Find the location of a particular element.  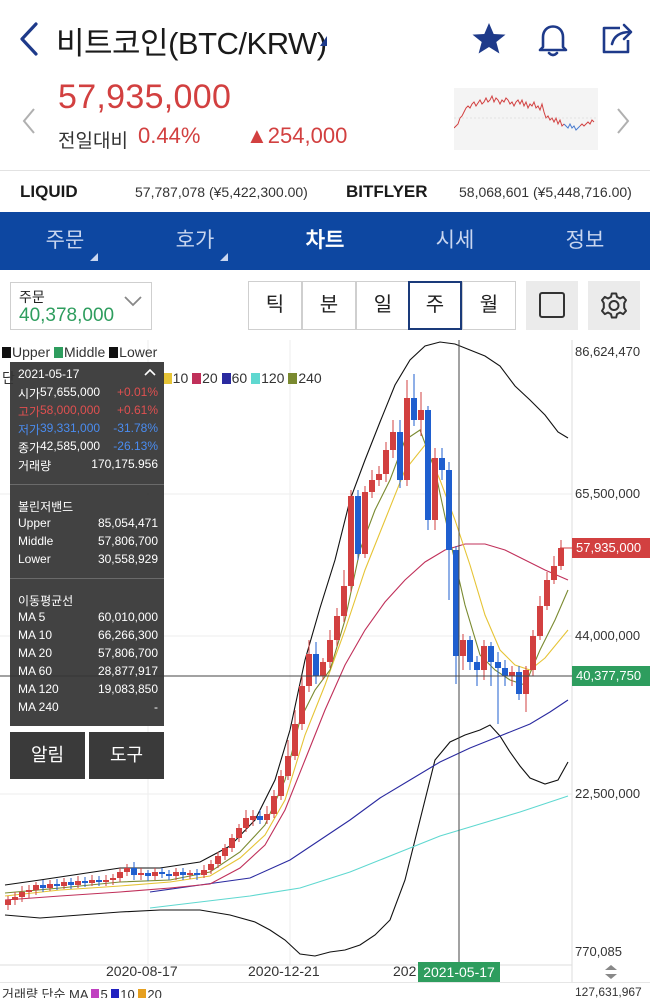

chart-settings-button is located at coordinates (614, 305).